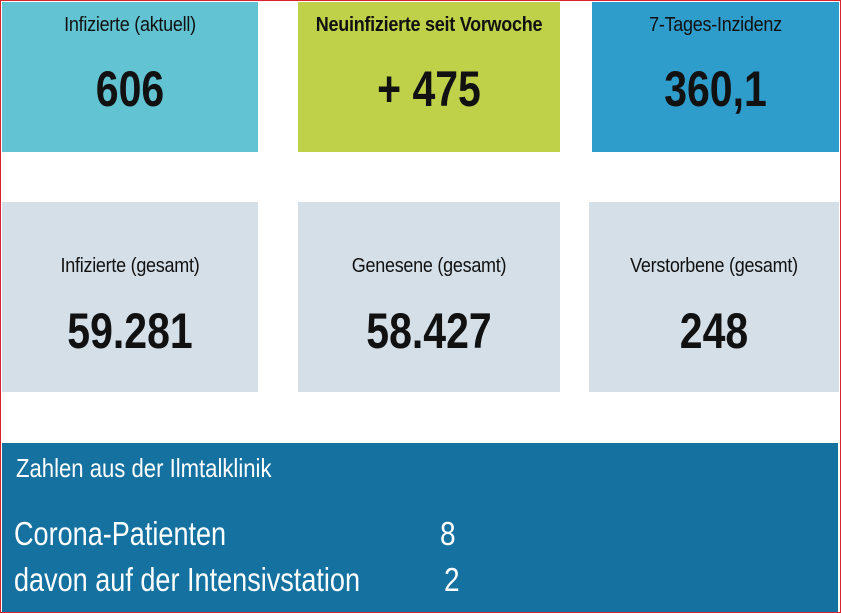 Image resolution: width=841 pixels, height=613 pixels. What do you see at coordinates (429, 297) in the screenshot?
I see `tile-genesene-gesamt: Genesene (gesamt) 58.427` at bounding box center [429, 297].